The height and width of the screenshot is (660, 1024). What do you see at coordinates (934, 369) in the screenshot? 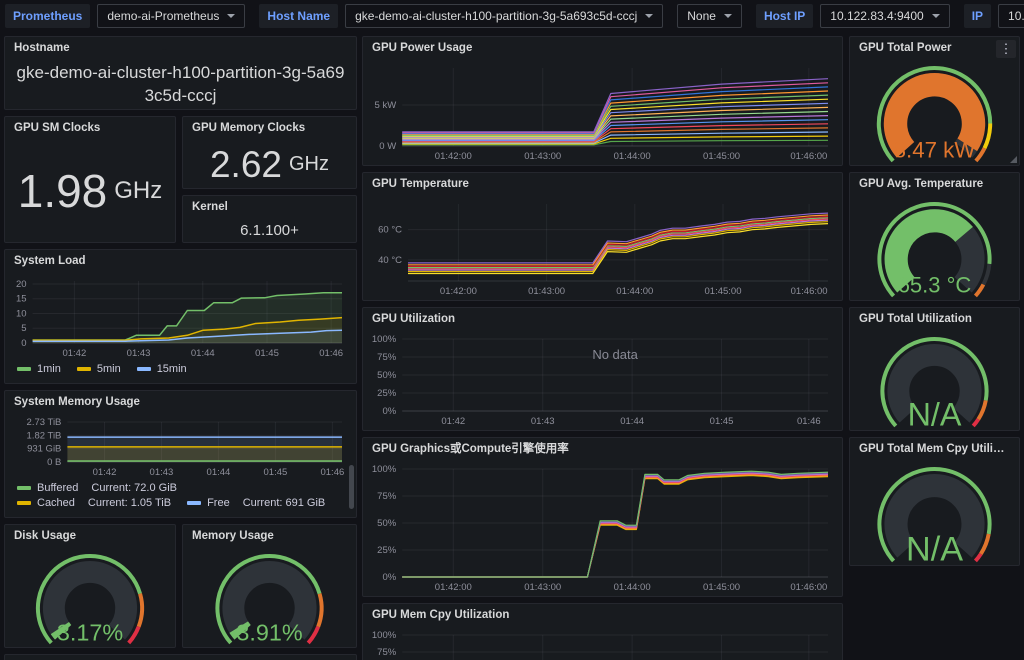
I see `panel-gpu-total-utilization: GPU Total Utilization N/A` at bounding box center [934, 369].